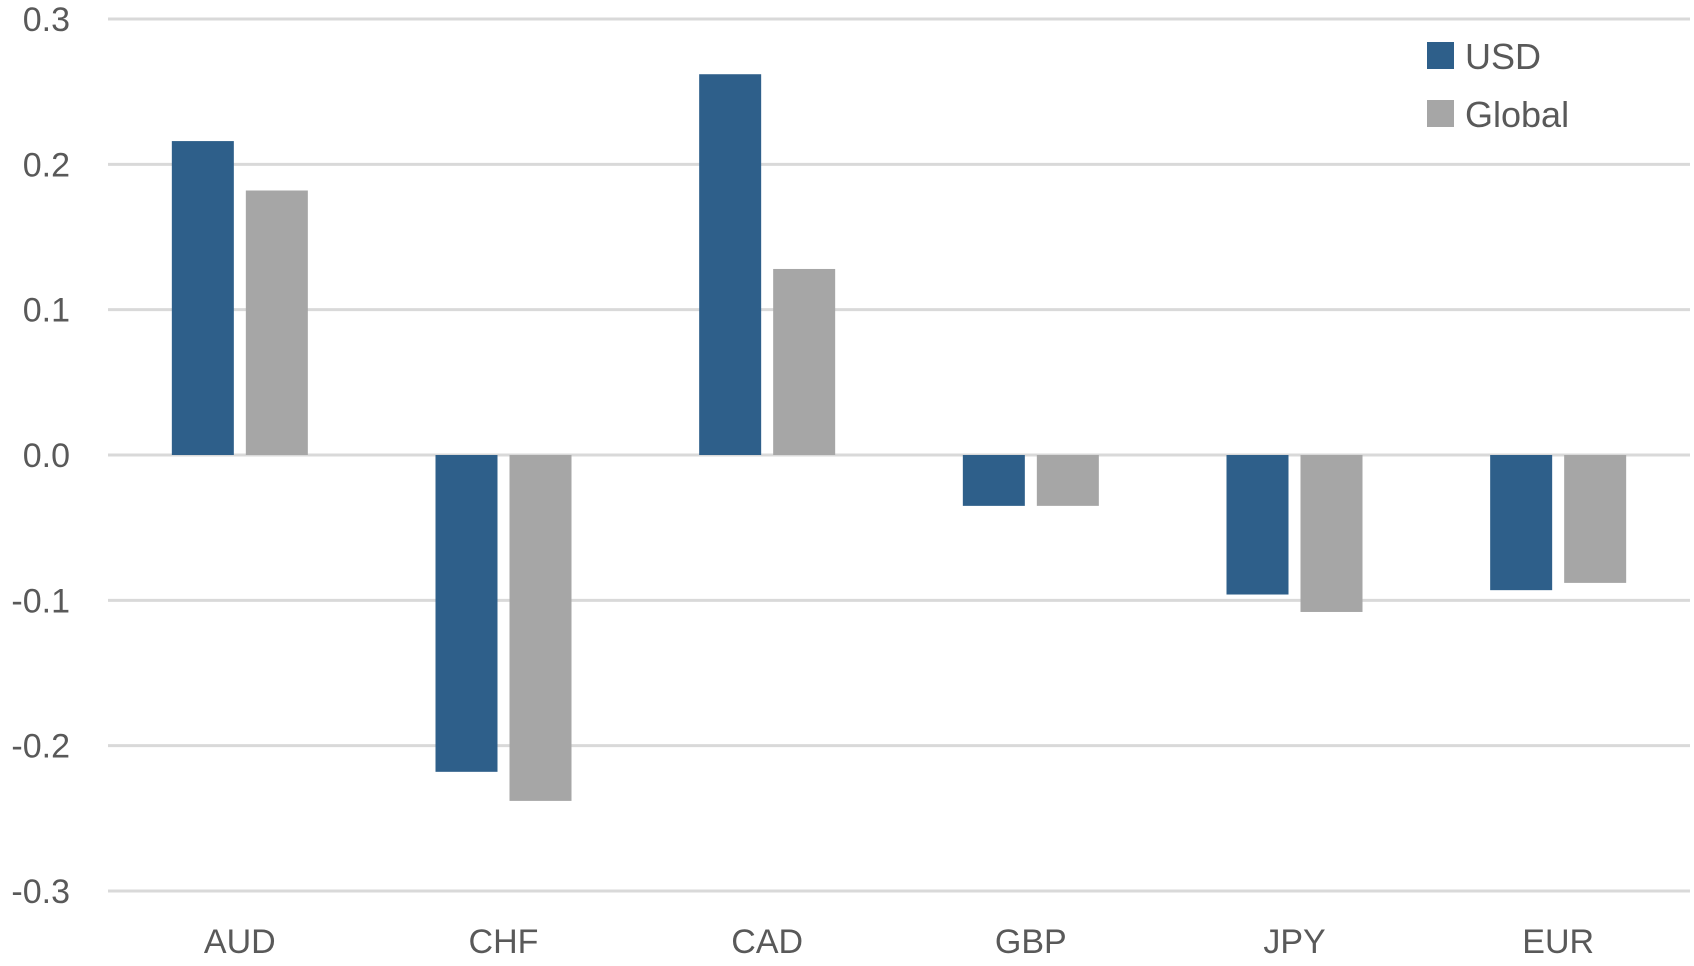 This screenshot has height=966, width=1694. I want to click on x-category-label: GBP, so click(1031, 942).